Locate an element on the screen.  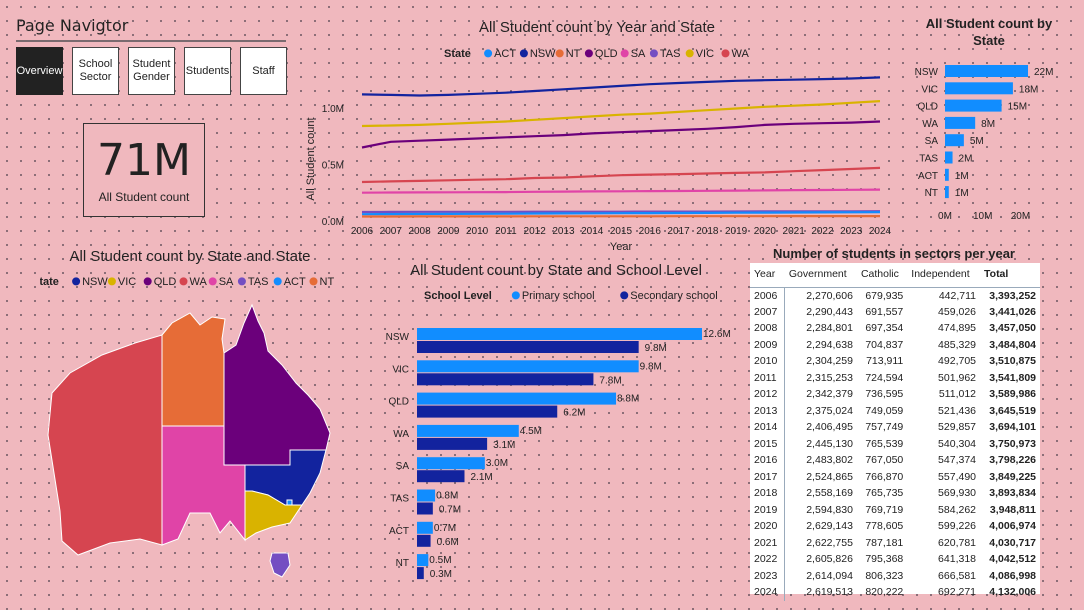
state-bar-wa is located at coordinates (960, 122).